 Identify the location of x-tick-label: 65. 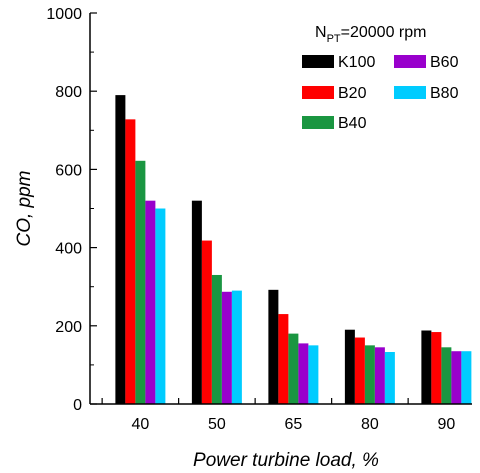
(293, 424).